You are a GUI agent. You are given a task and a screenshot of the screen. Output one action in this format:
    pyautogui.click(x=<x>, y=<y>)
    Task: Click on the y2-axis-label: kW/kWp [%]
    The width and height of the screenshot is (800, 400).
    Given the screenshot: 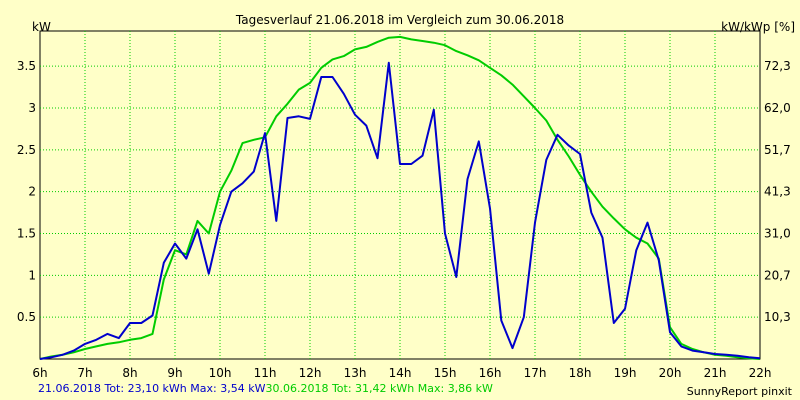 What is the action you would take?
    pyautogui.click(x=758, y=27)
    